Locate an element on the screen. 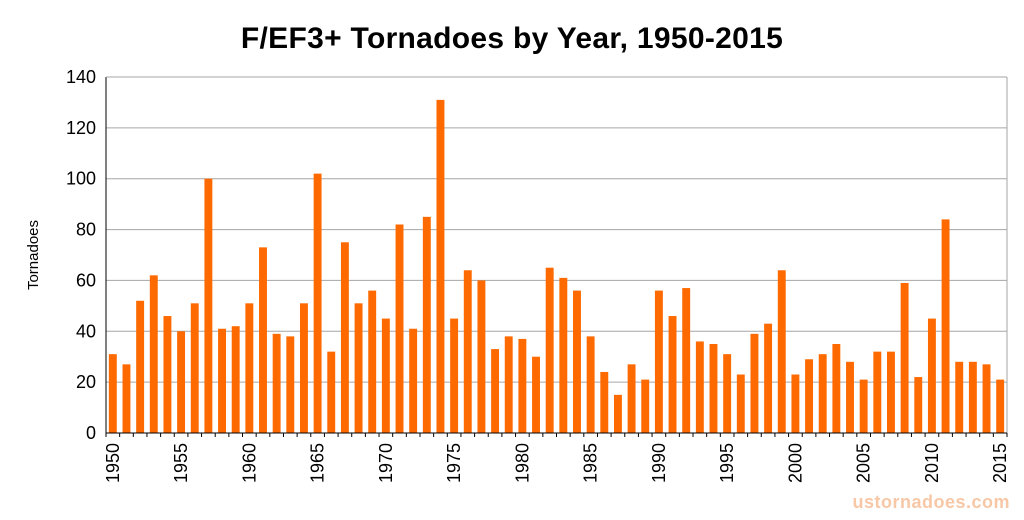  bar-1970 is located at coordinates (385, 375).